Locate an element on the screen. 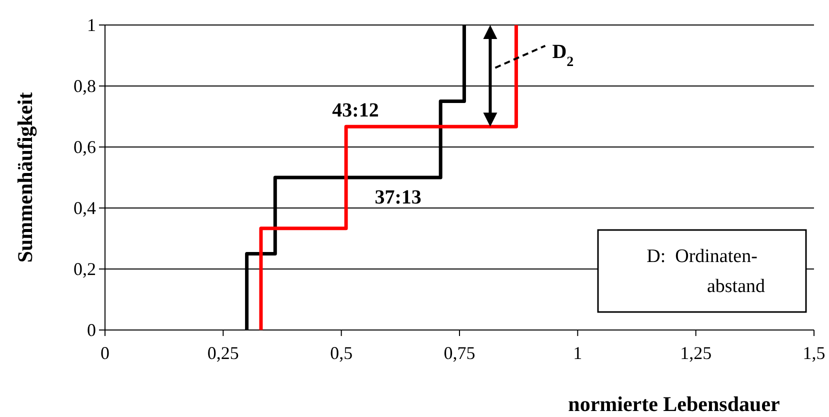 Image resolution: width=829 pixels, height=417 pixels. y-axis-title: Summenhäufigkeit is located at coordinates (25, 177).